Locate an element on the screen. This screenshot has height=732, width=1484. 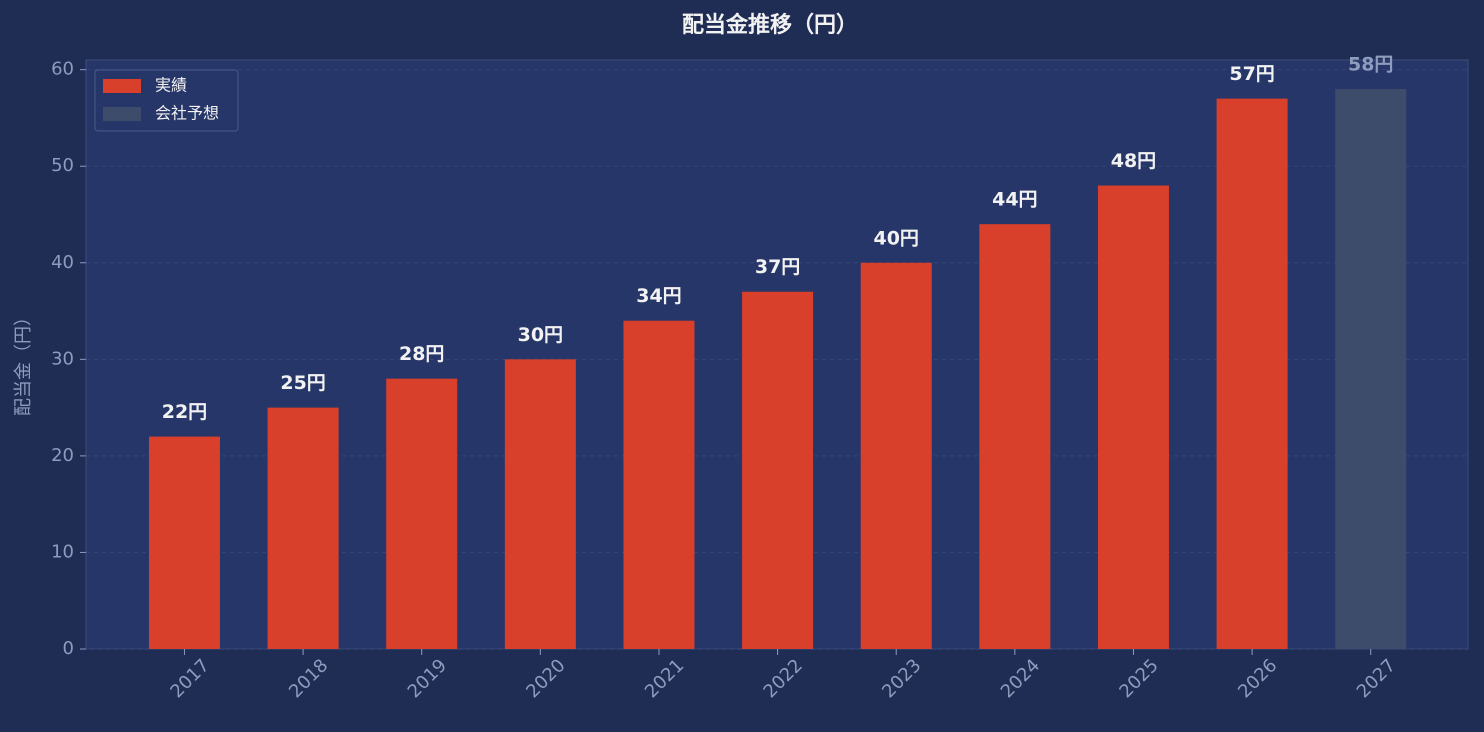
legend-label: 実績 is located at coordinates (171, 85).